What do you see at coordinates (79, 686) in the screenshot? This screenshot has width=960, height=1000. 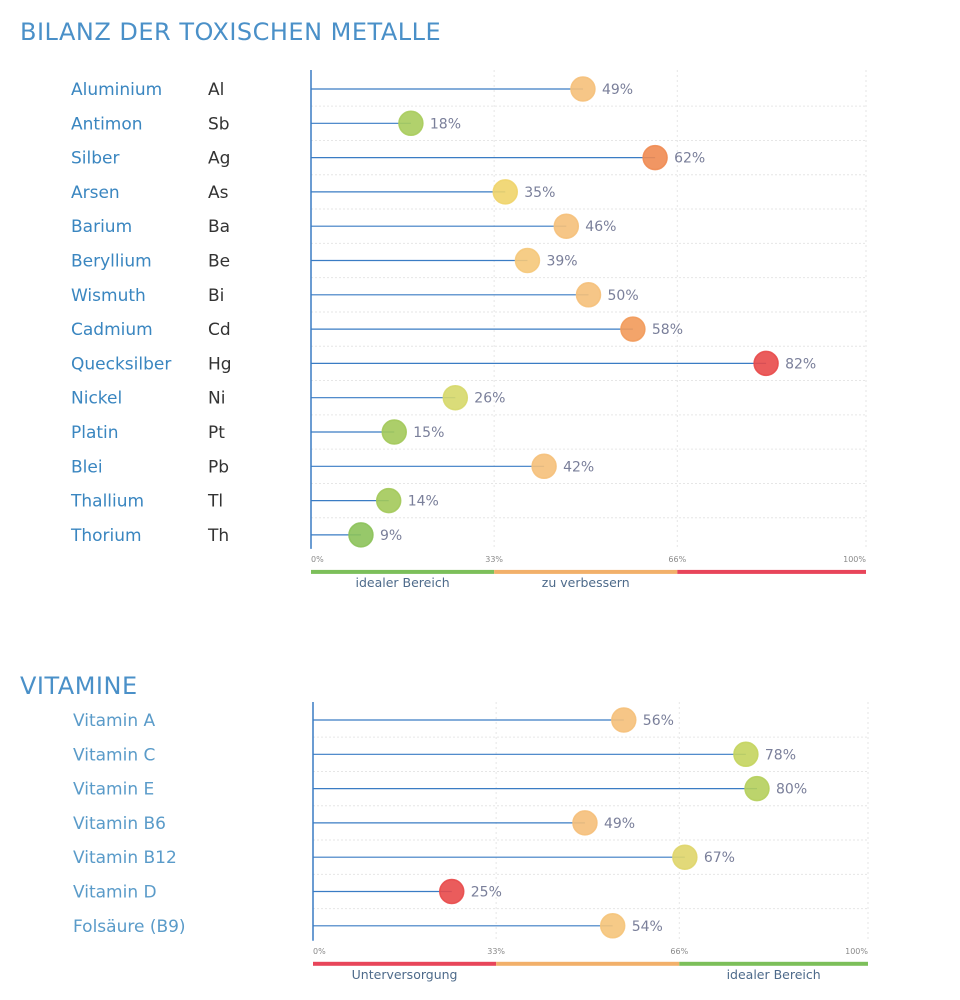 I see `vitamins-section-title: VITAMINE` at bounding box center [79, 686].